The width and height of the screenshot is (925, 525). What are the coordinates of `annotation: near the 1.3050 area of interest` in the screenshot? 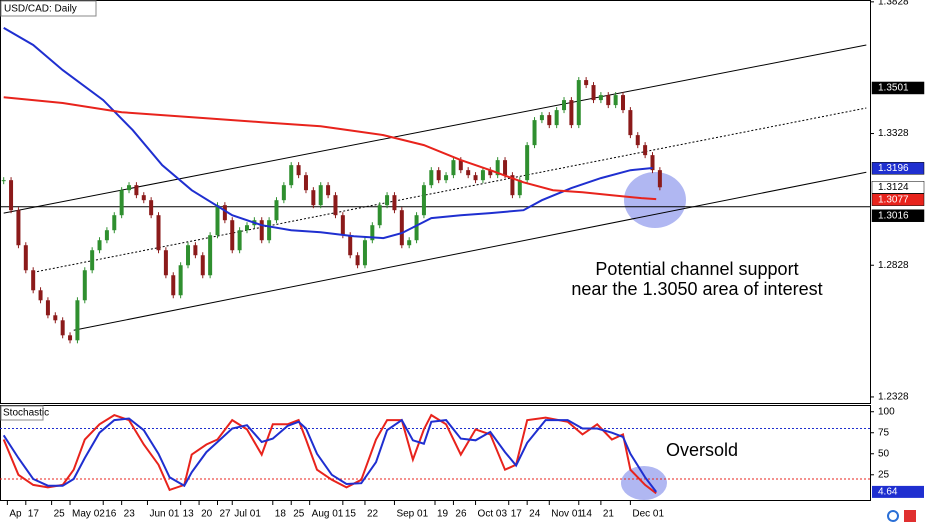 It's located at (696, 289).